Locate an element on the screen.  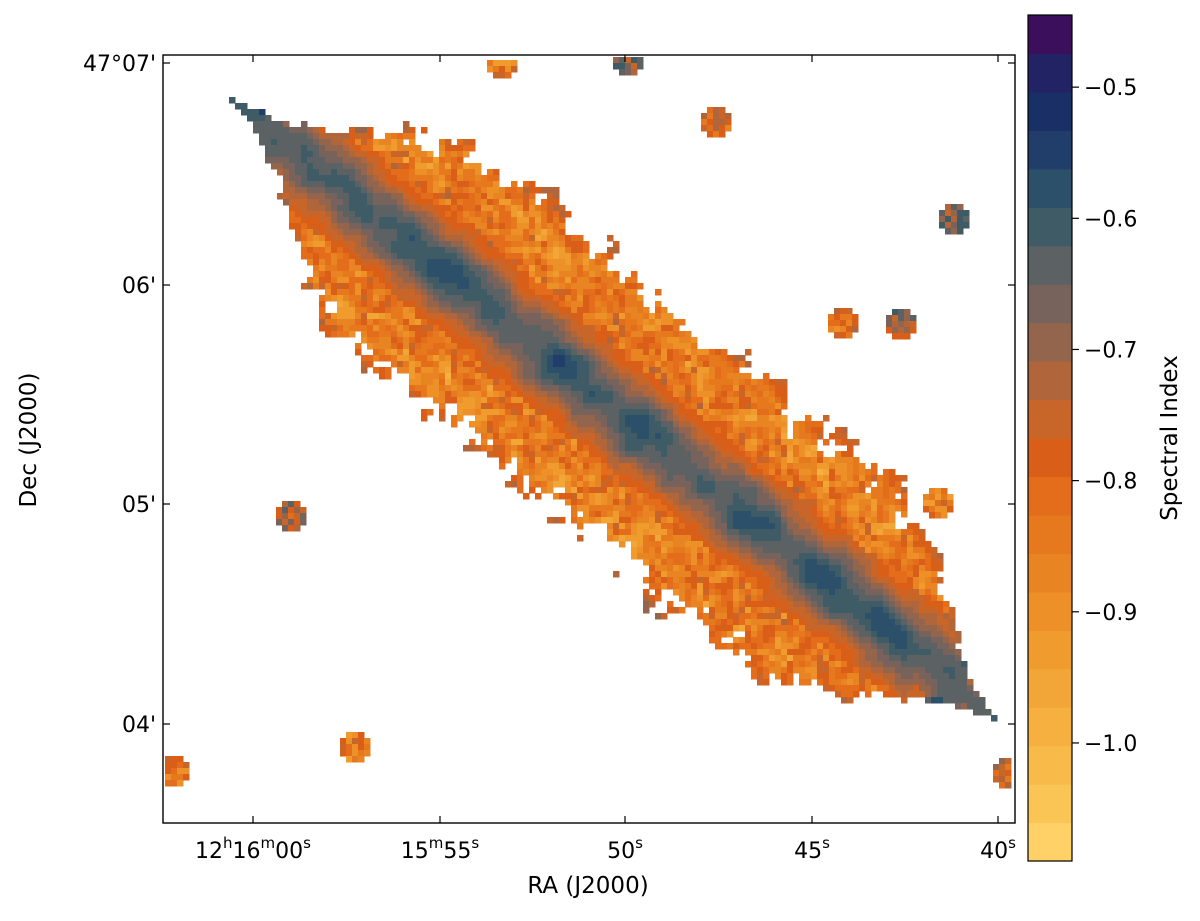
colorbar is located at coordinates (1050, 438).